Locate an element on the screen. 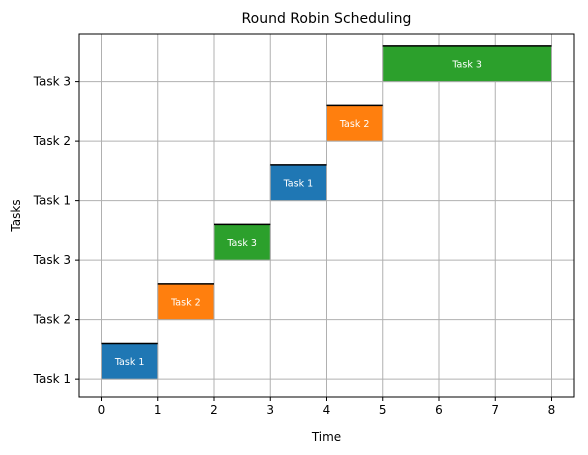 Image resolution: width=588 pixels, height=455 pixels. x-tick-label: 8 is located at coordinates (552, 410).